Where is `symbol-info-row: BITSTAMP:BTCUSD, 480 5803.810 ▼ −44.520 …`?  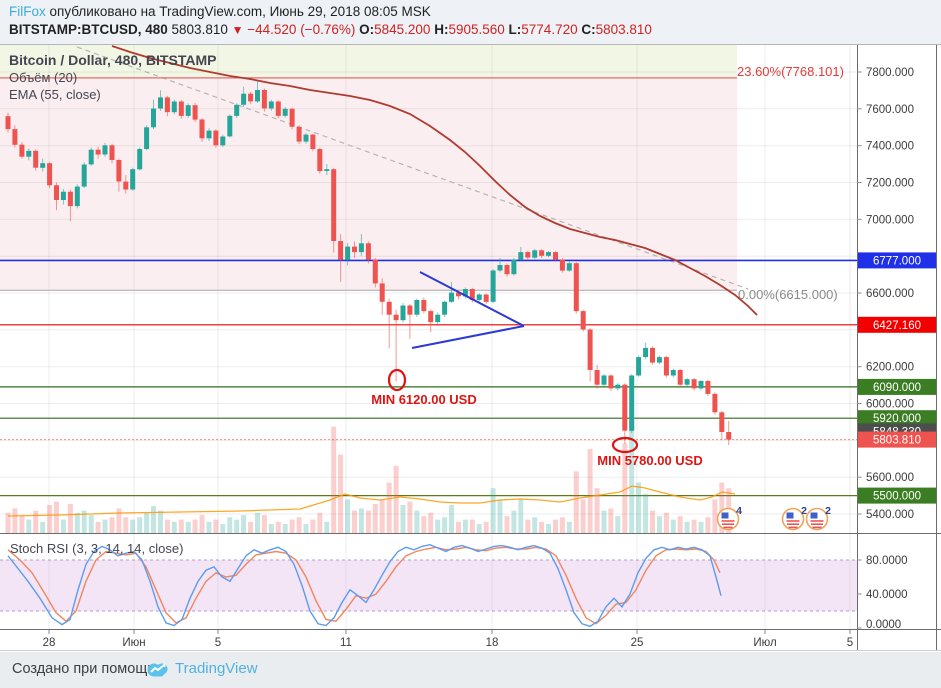 symbol-info-row: BITSTAMP:BTCUSD, 480 5803.810 ▼ −44.520 … is located at coordinates (330, 29).